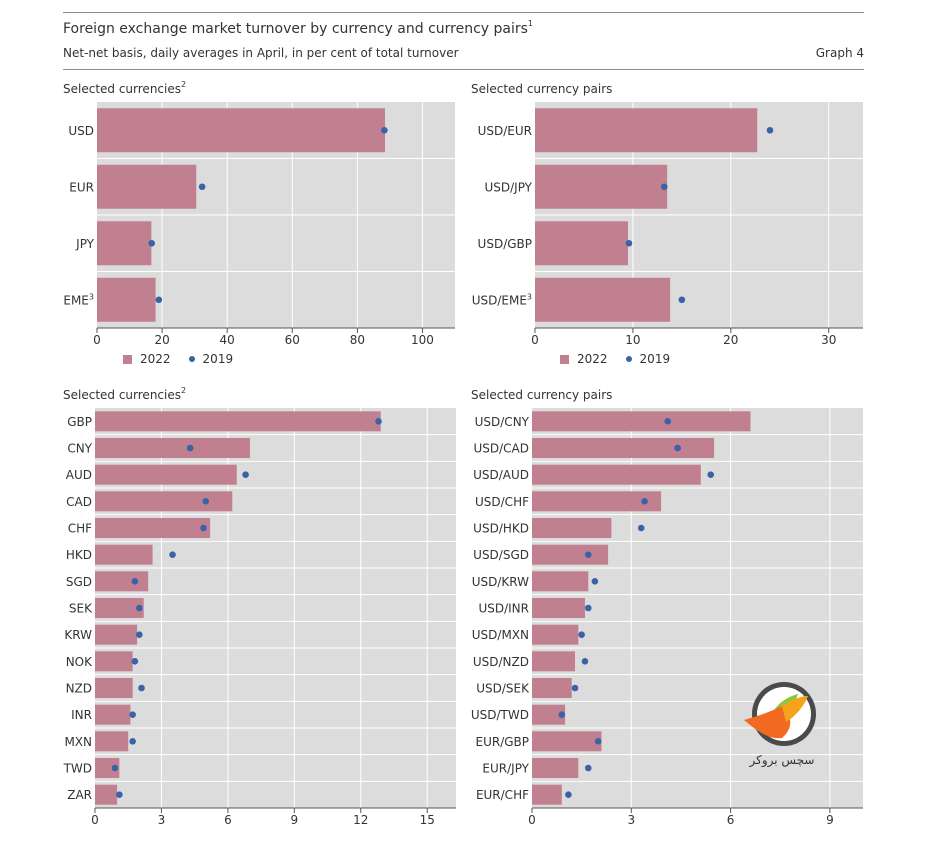  I want to click on panel-4-category-label: USD/CNY, so click(502, 422).